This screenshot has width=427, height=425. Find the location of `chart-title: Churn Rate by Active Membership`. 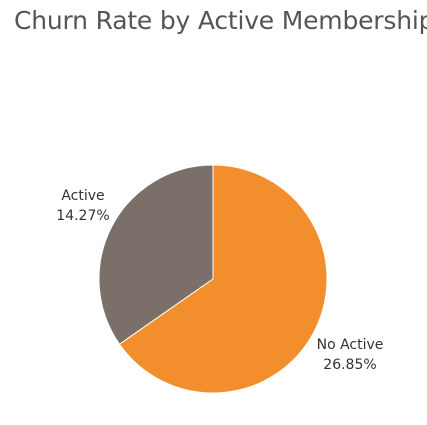

chart-title: Churn Rate by Active Membership is located at coordinates (220, 20).